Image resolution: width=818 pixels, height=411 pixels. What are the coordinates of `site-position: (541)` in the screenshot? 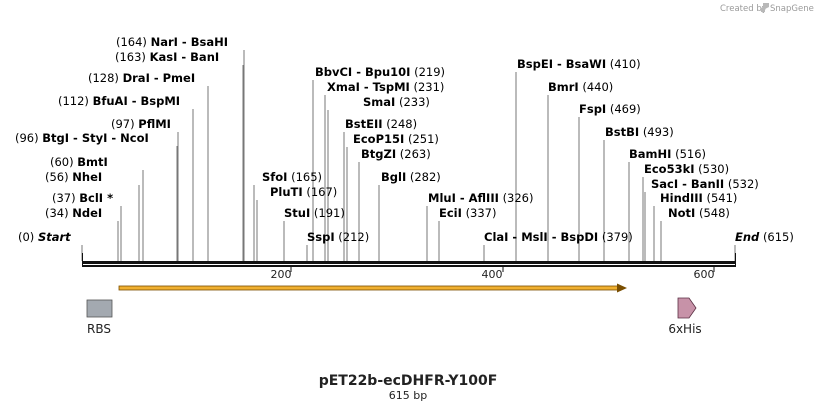 It's located at (721, 198).